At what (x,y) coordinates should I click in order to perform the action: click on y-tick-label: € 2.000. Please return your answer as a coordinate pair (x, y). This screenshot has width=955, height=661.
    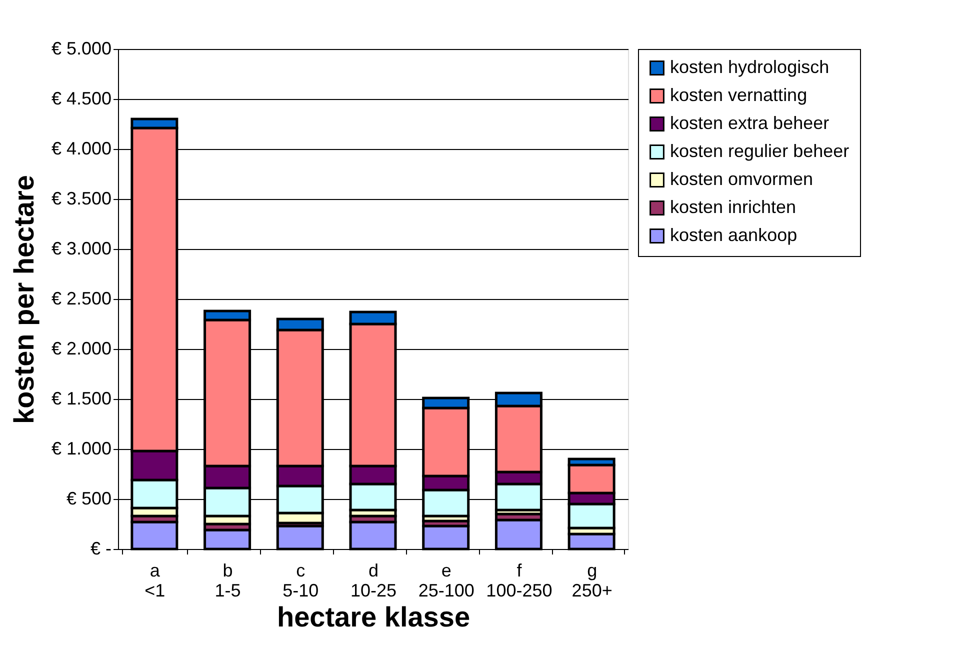
    Looking at the image, I should click on (81, 348).